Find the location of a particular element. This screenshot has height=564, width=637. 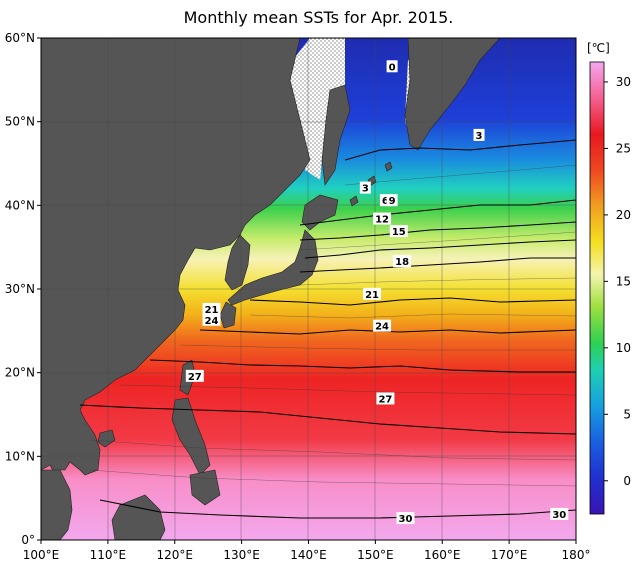

lon-tick-label: 130°E is located at coordinates (241, 555).